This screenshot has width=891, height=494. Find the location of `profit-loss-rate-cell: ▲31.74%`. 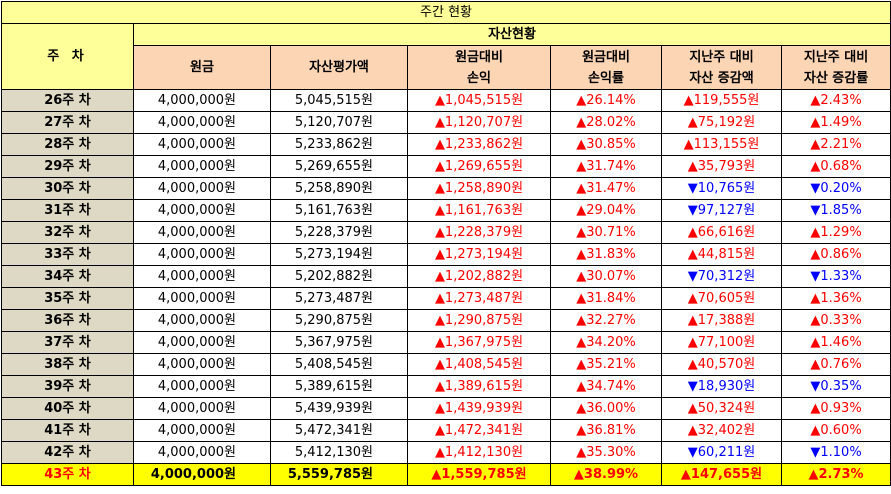

profit-loss-rate-cell: ▲31.74% is located at coordinates (606, 166).